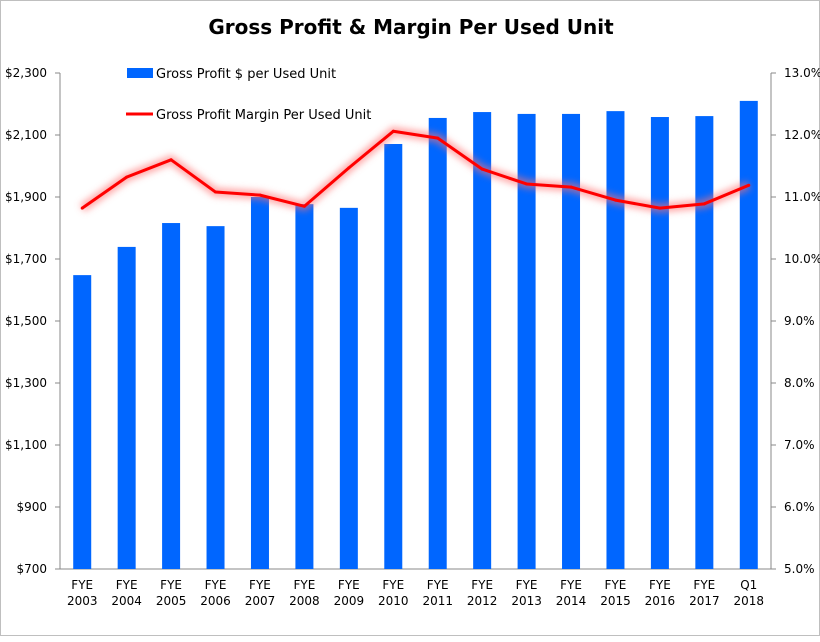  Describe the element at coordinates (26, 135) in the screenshot. I see `left-tick-label: $2,100` at that location.